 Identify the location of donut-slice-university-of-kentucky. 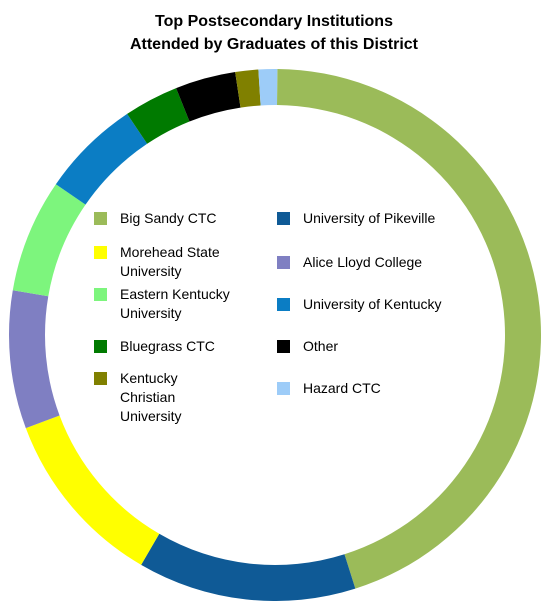
(101, 159).